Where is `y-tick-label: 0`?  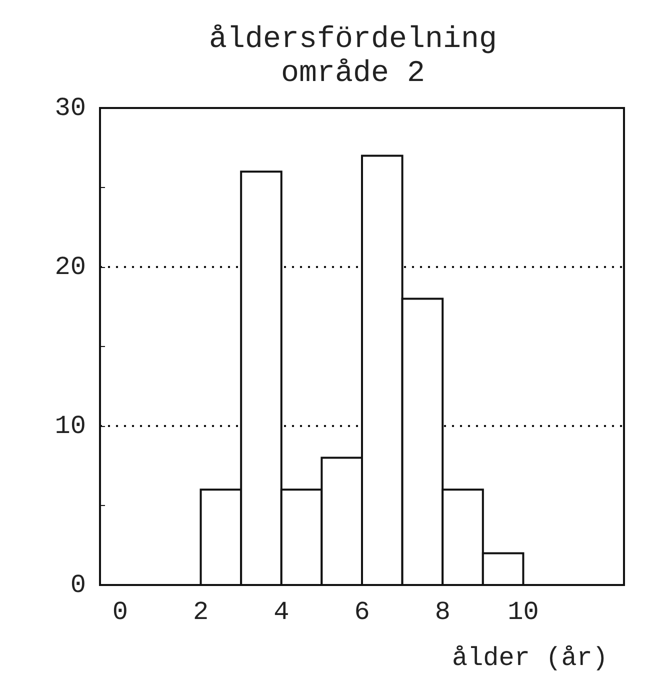
y-tick-label: 0 is located at coordinates (78, 585).